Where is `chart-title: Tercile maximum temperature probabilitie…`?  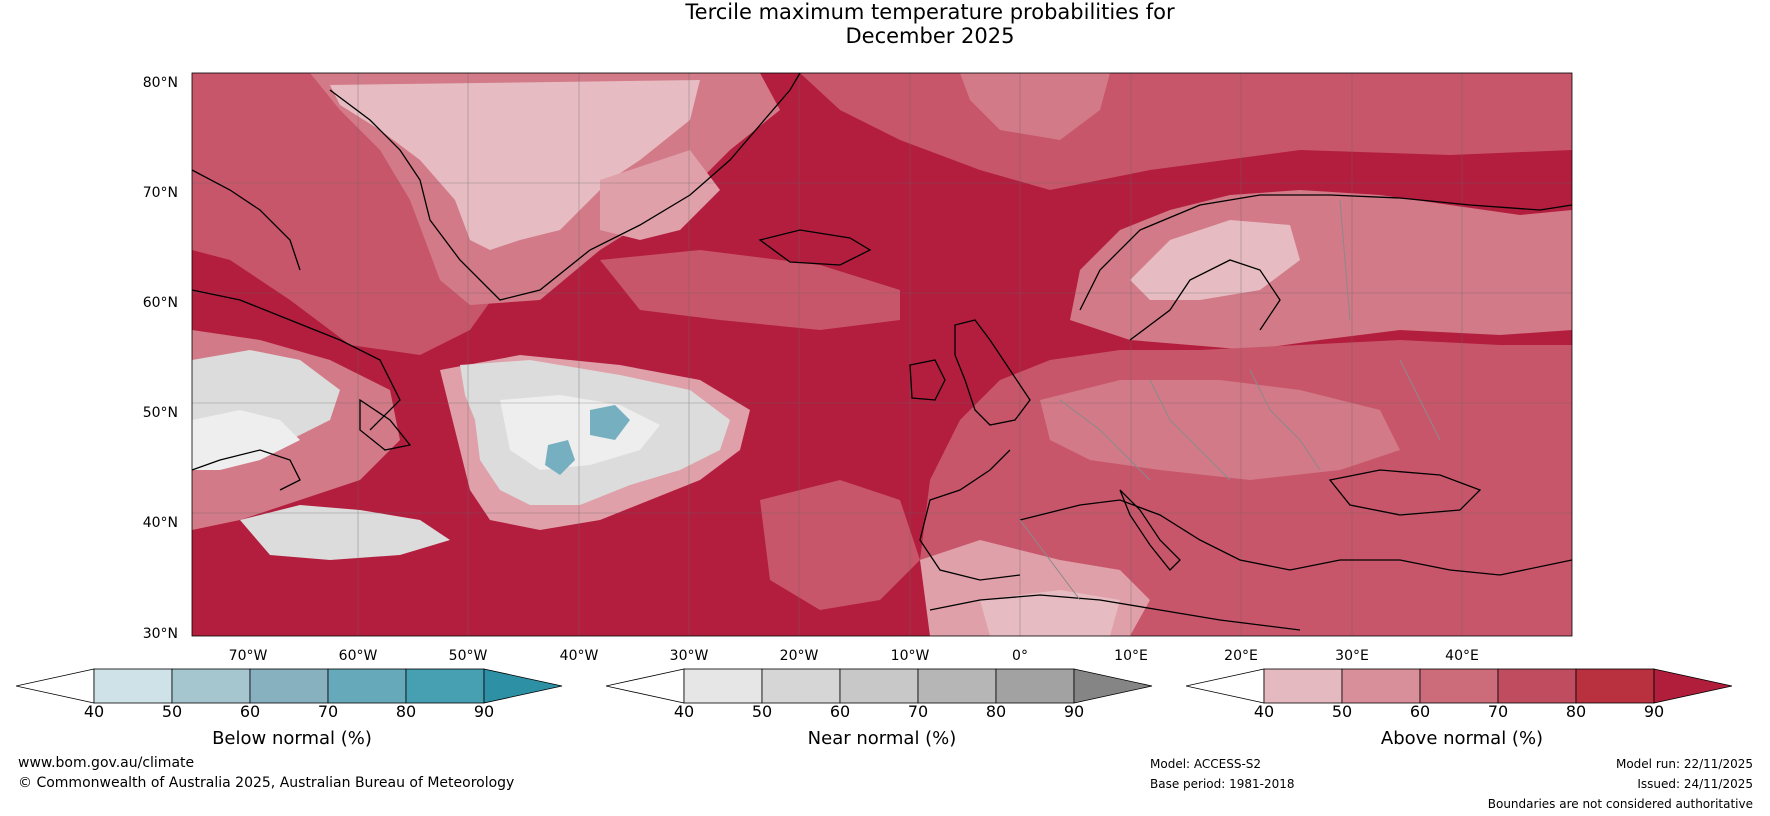
chart-title: Tercile maximum temperature probabilitie… is located at coordinates (930, 24).